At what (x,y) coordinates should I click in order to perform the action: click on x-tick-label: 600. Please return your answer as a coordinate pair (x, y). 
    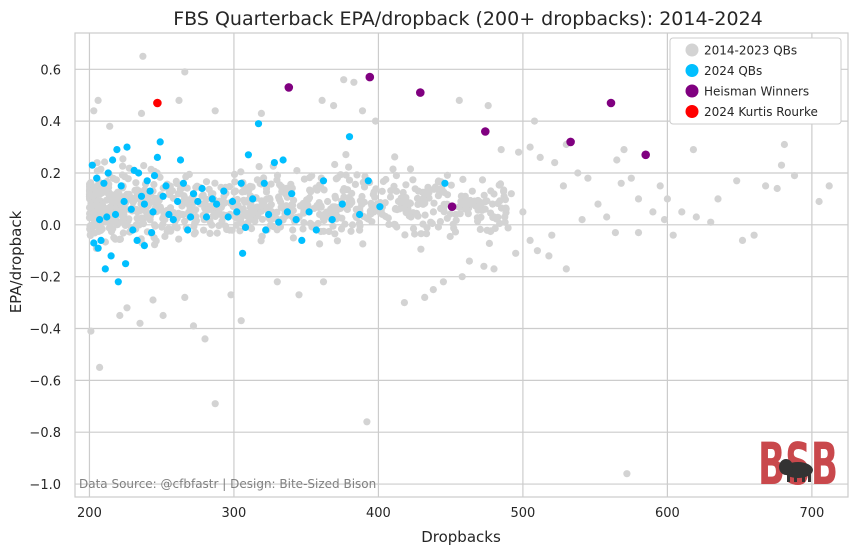
    Looking at the image, I should click on (667, 513).